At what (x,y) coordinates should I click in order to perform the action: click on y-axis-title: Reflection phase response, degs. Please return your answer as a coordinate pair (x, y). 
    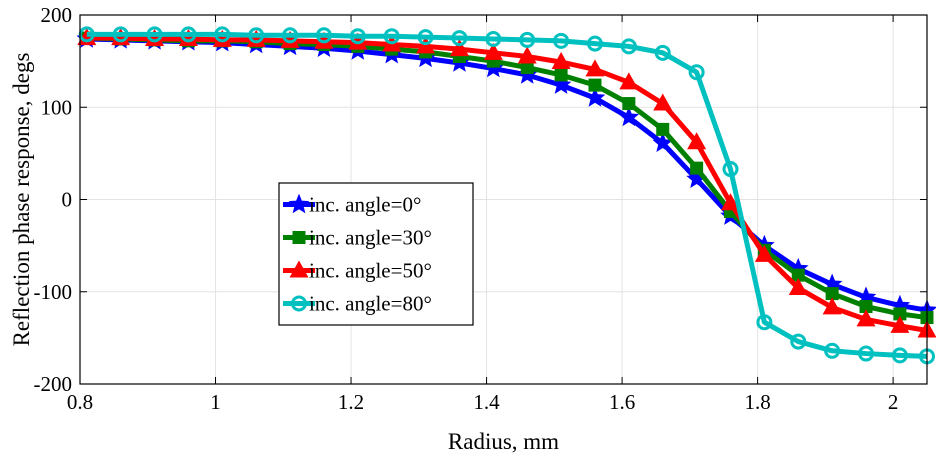
    Looking at the image, I should click on (21, 200).